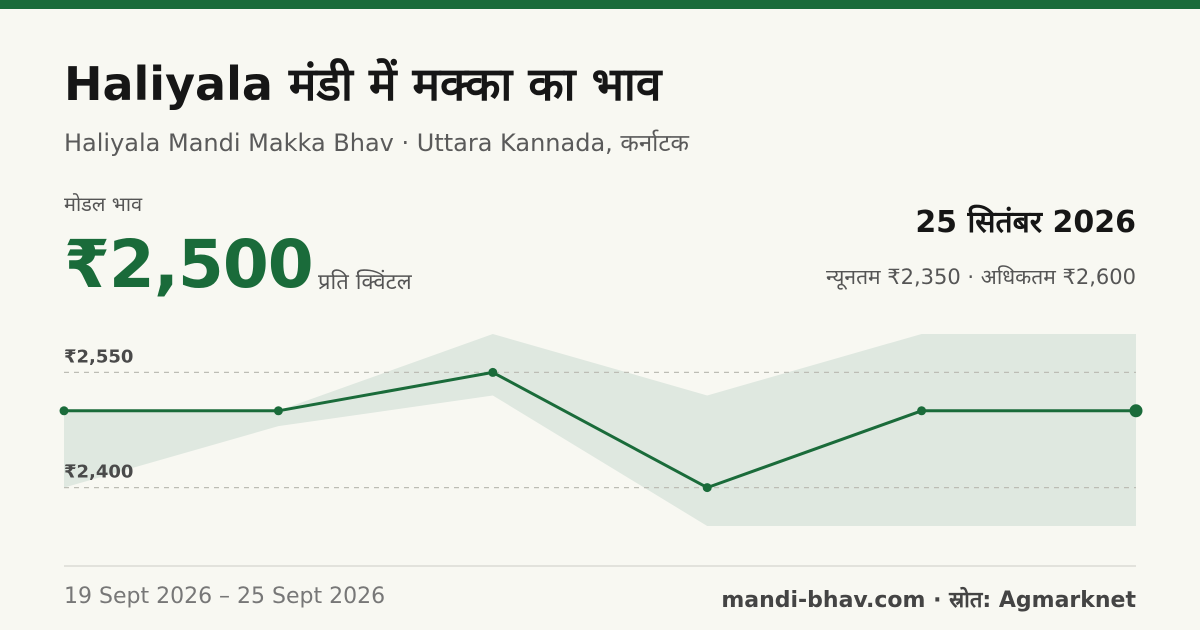 Image resolution: width=1200 pixels, height=630 pixels. I want to click on top-accent-bar, so click(600, 4).